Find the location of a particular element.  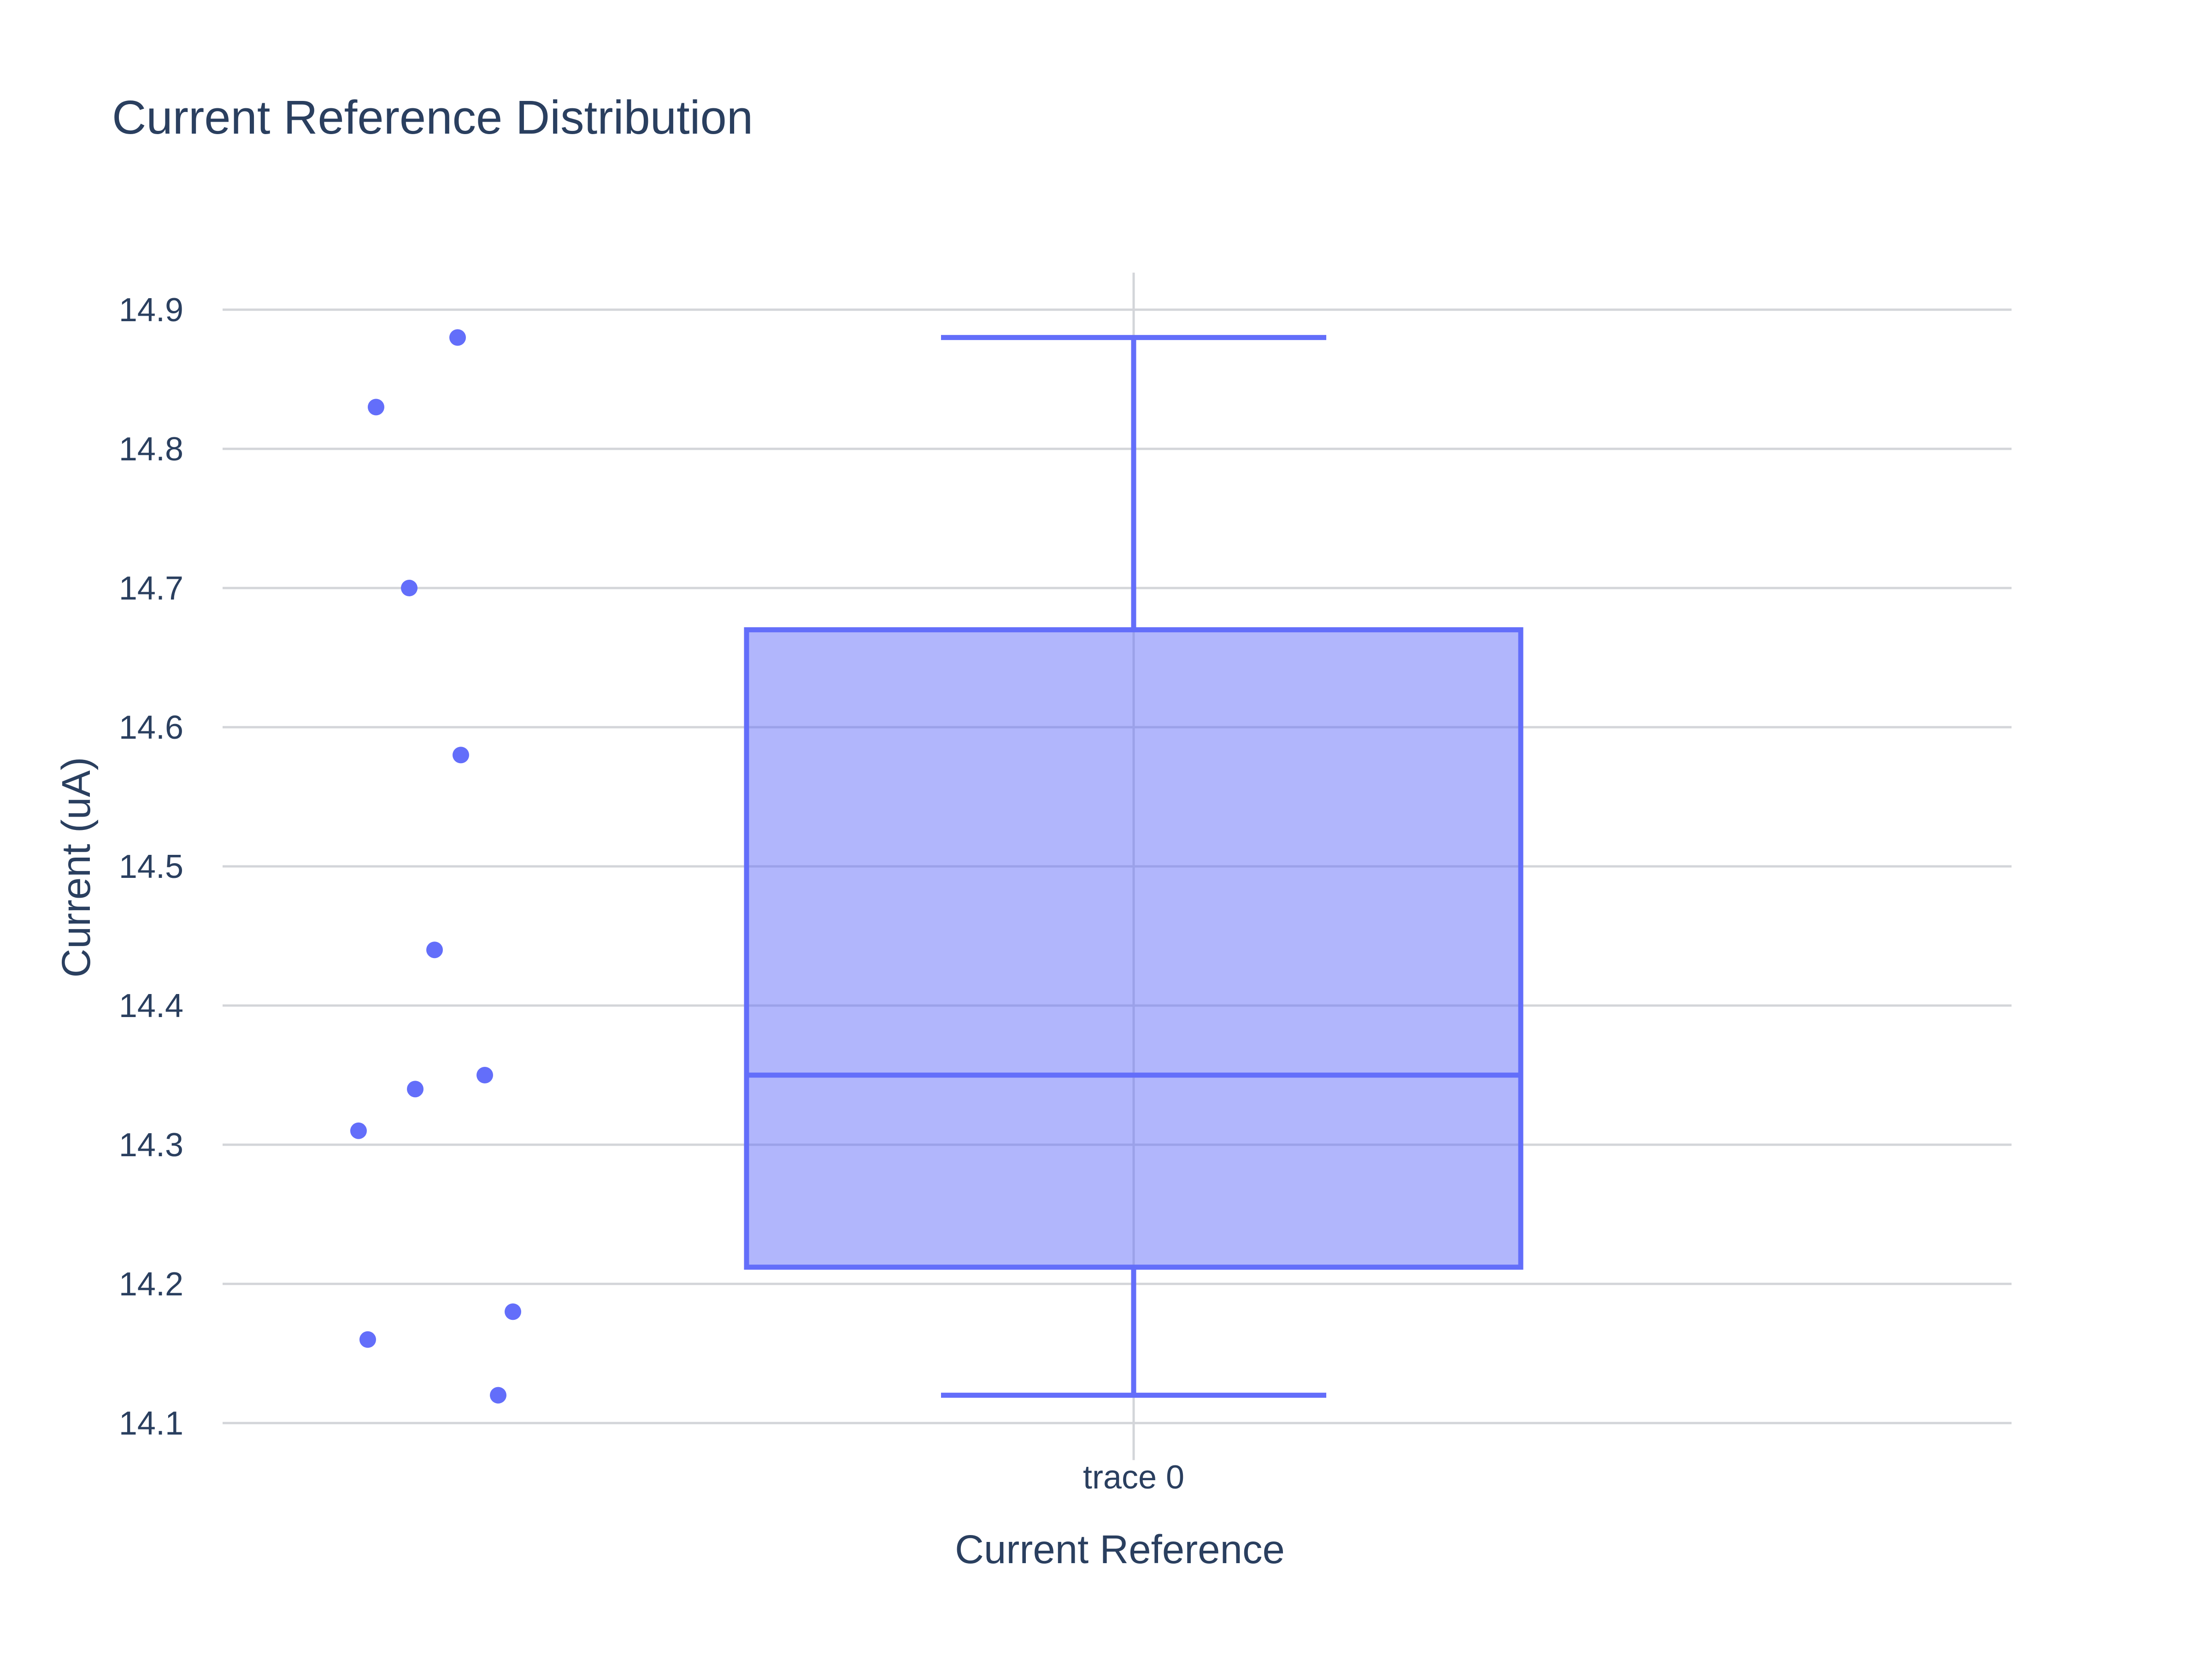

y-axis-title: Current (uA) is located at coordinates (76, 867).